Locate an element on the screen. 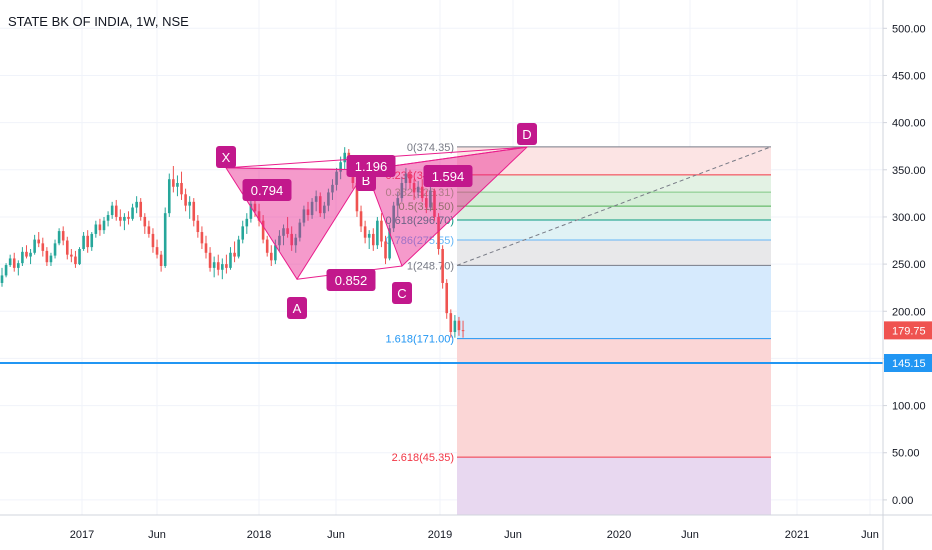 The width and height of the screenshot is (932, 550). y-tick-label: 250.00 is located at coordinates (909, 265).